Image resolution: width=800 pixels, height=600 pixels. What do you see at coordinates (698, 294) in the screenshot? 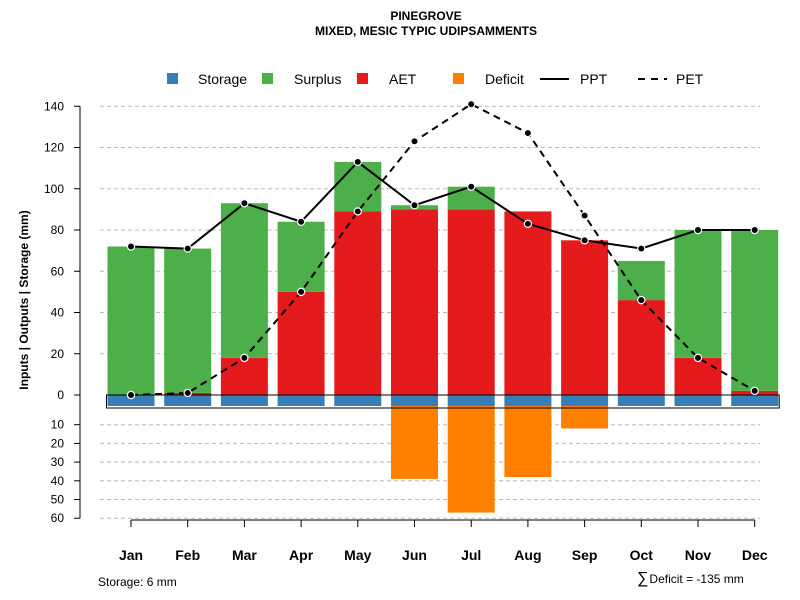
I see `surplus-bar-nov` at bounding box center [698, 294].